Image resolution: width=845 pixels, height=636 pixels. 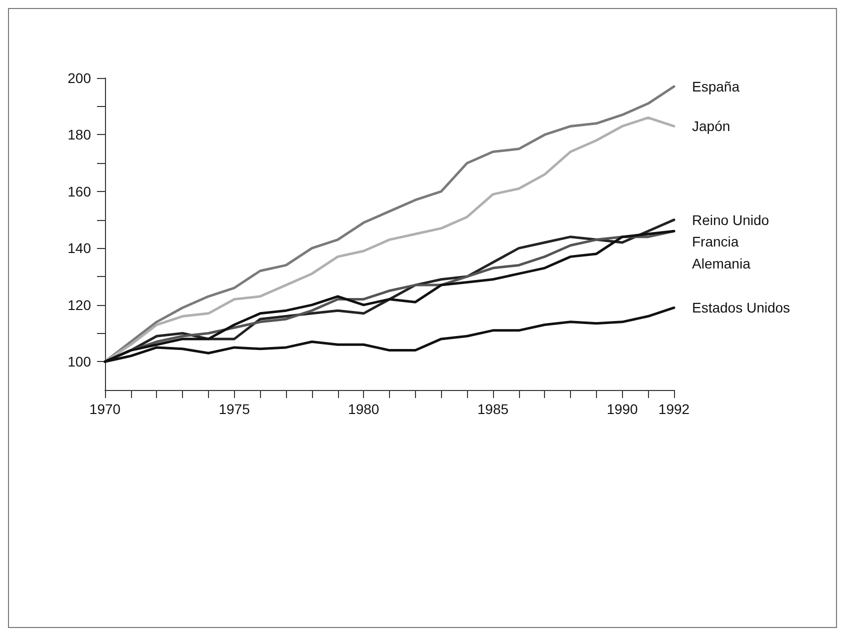 What do you see at coordinates (80, 304) in the screenshot?
I see `y-tick-label: 120` at bounding box center [80, 304].